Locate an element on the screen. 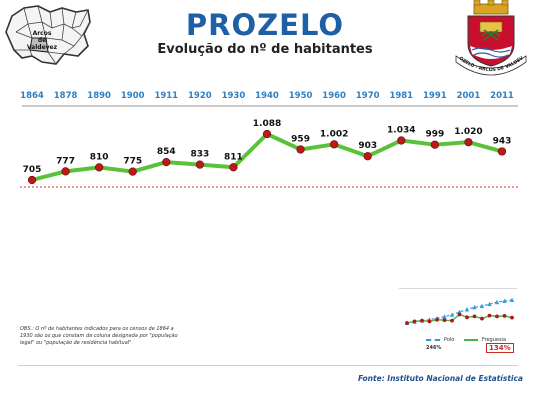 The width and height of the screenshot is (533, 400). year-label: 1950 is located at coordinates (301, 96).